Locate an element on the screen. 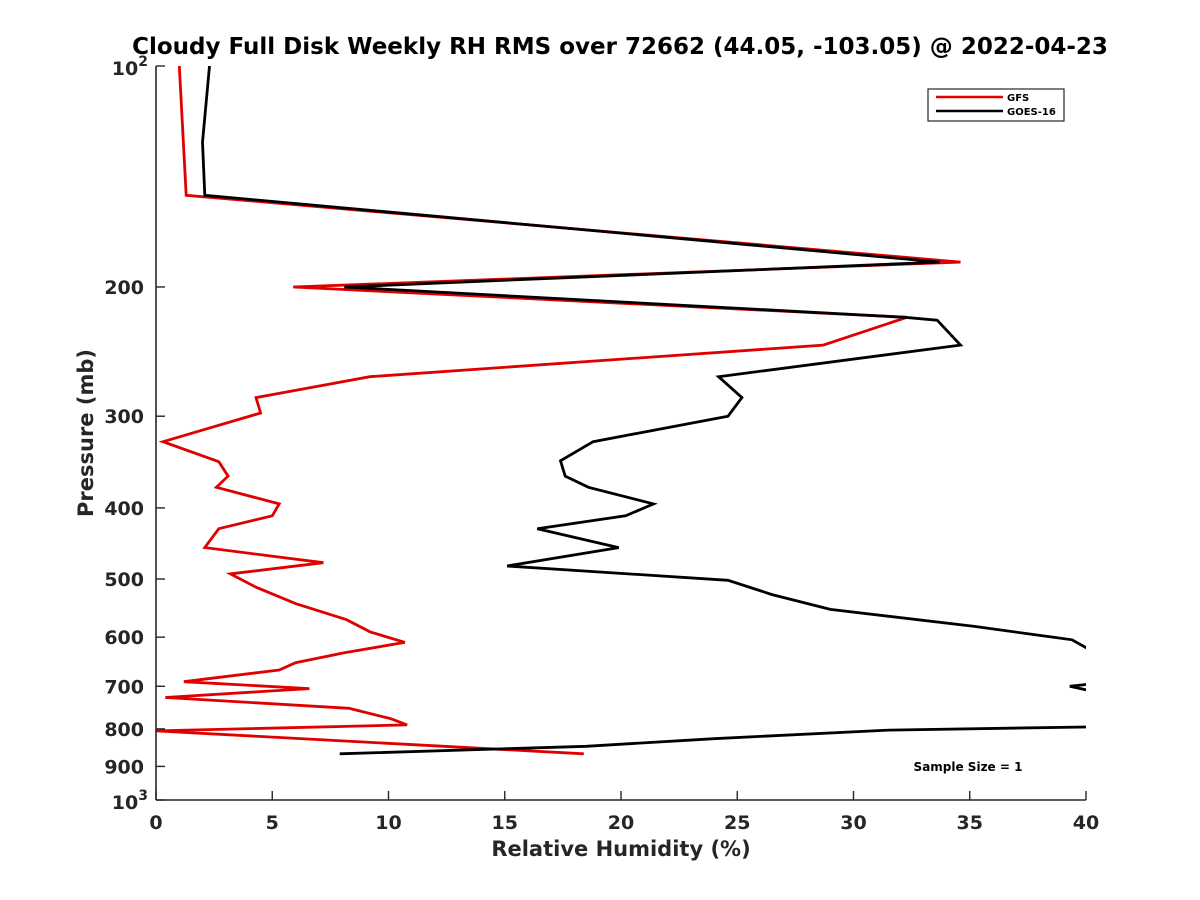 This screenshot has width=1200, height=900. y-tick-label: 10² is located at coordinates (130, 67).